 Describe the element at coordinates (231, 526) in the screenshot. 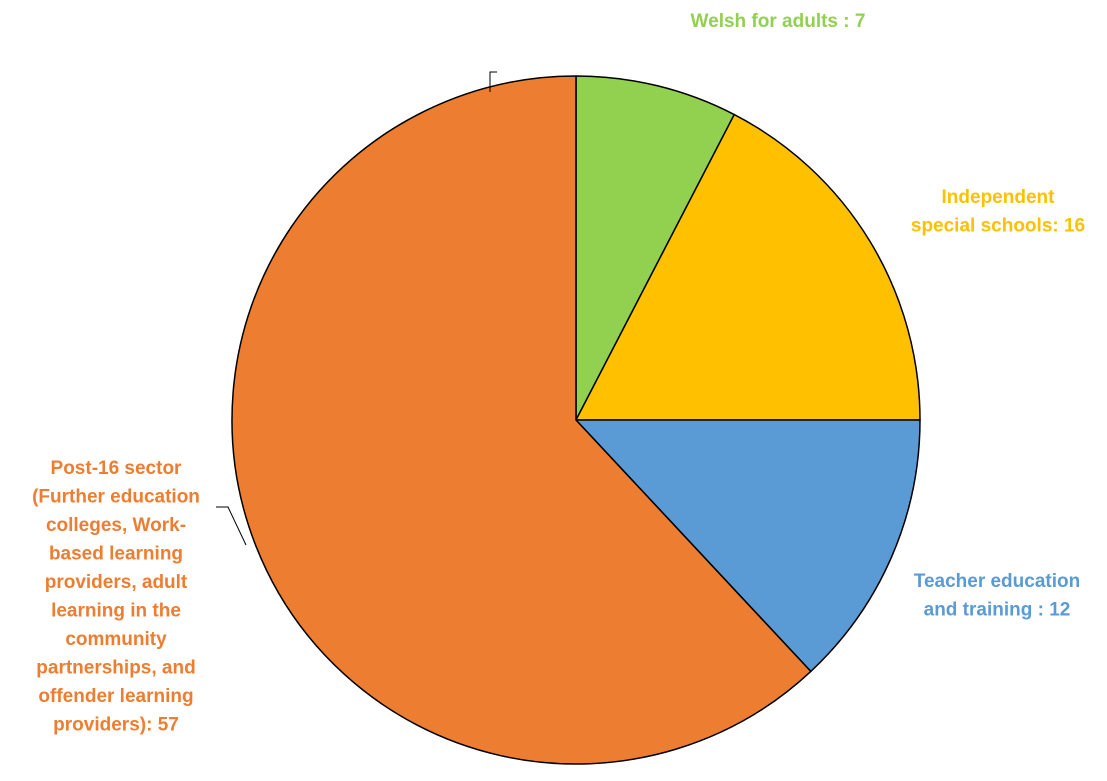

I see `leader-line-post-16-sector` at that location.